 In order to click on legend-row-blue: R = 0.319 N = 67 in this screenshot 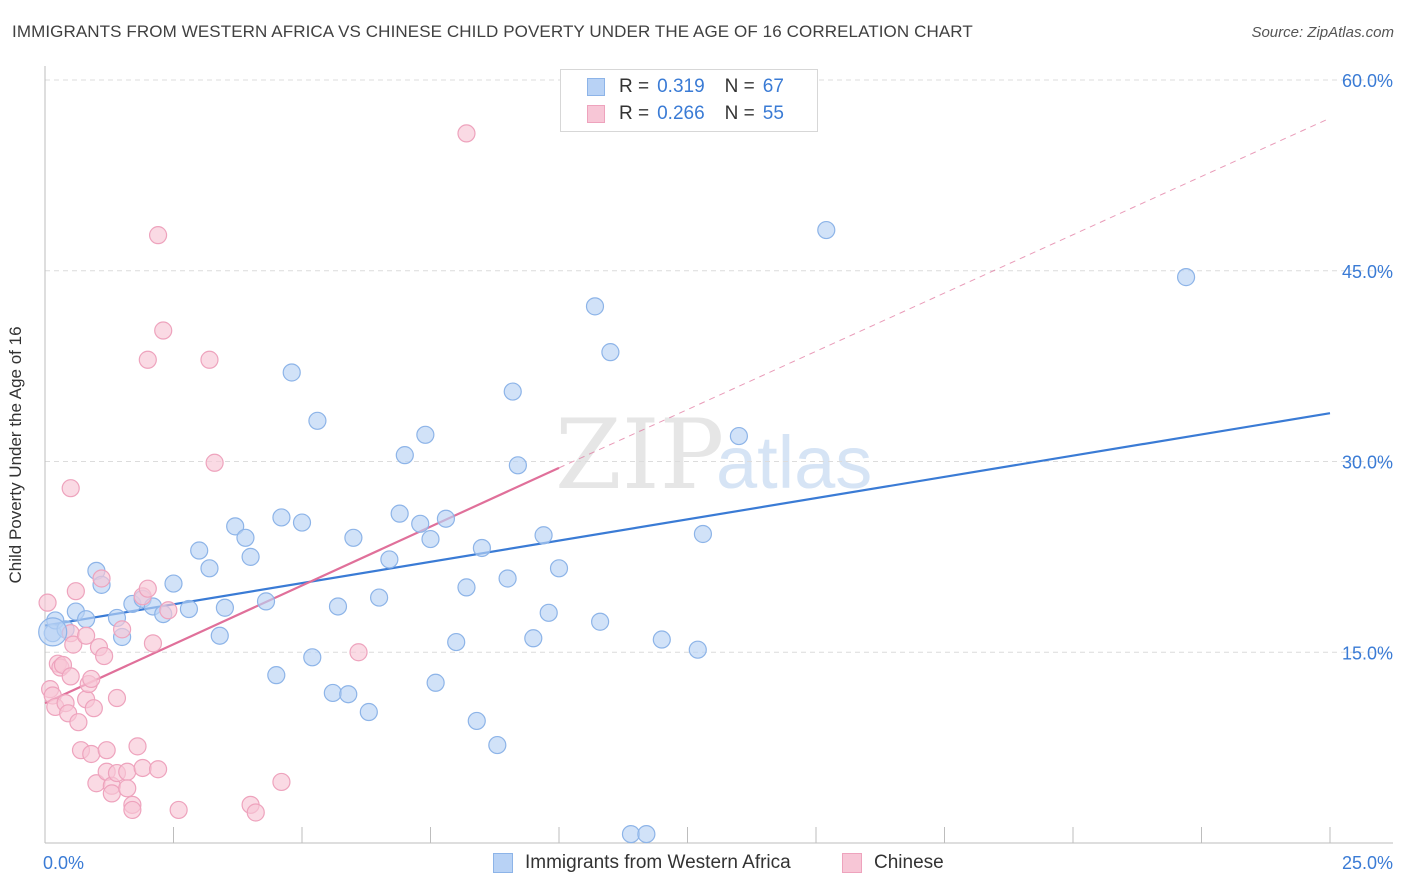, I will do `click(685, 87)`.